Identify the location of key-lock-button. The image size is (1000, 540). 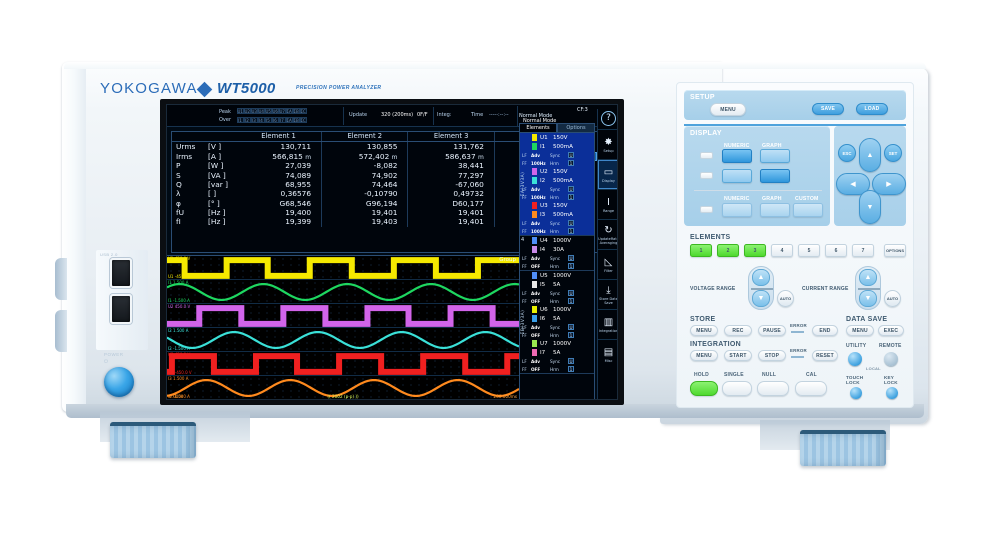
(892, 393).